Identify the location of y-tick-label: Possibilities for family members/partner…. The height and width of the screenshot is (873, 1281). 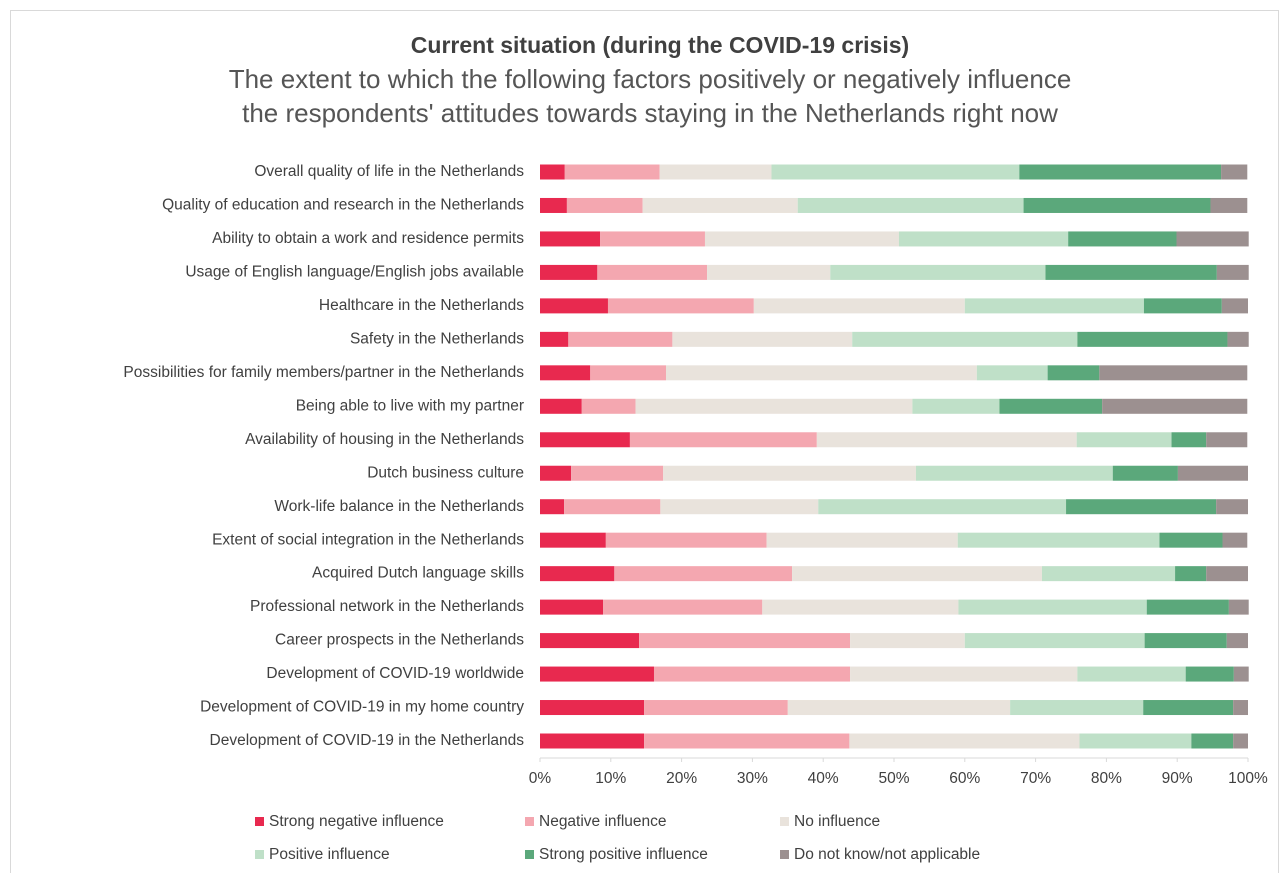
(323, 372).